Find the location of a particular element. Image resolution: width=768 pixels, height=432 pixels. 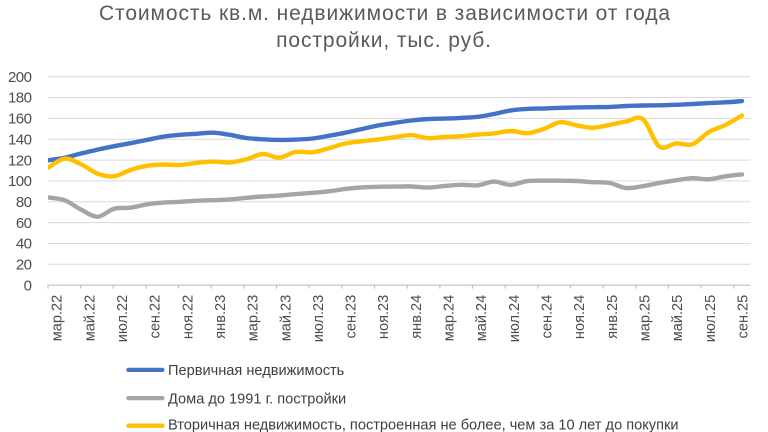

svg-text: сен.25 is located at coordinates (744, 317).